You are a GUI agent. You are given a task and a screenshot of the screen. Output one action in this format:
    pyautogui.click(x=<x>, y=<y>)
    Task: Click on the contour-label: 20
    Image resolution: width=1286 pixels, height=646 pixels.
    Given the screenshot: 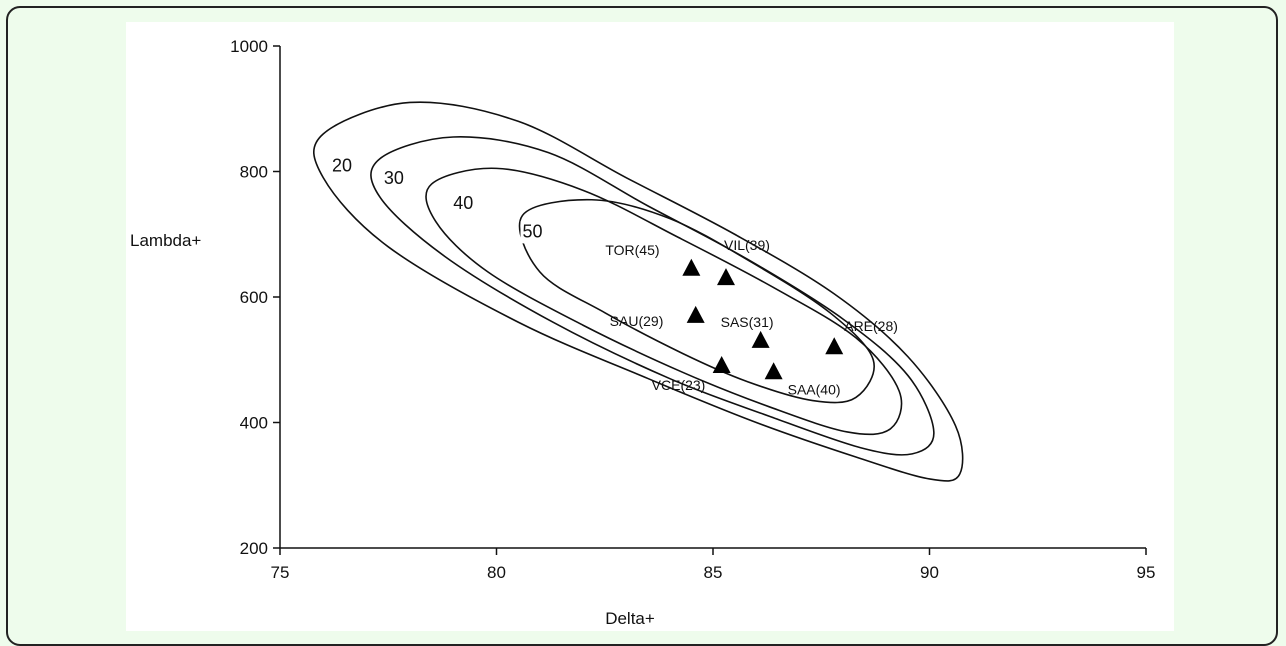 What is the action you would take?
    pyautogui.click(x=342, y=166)
    